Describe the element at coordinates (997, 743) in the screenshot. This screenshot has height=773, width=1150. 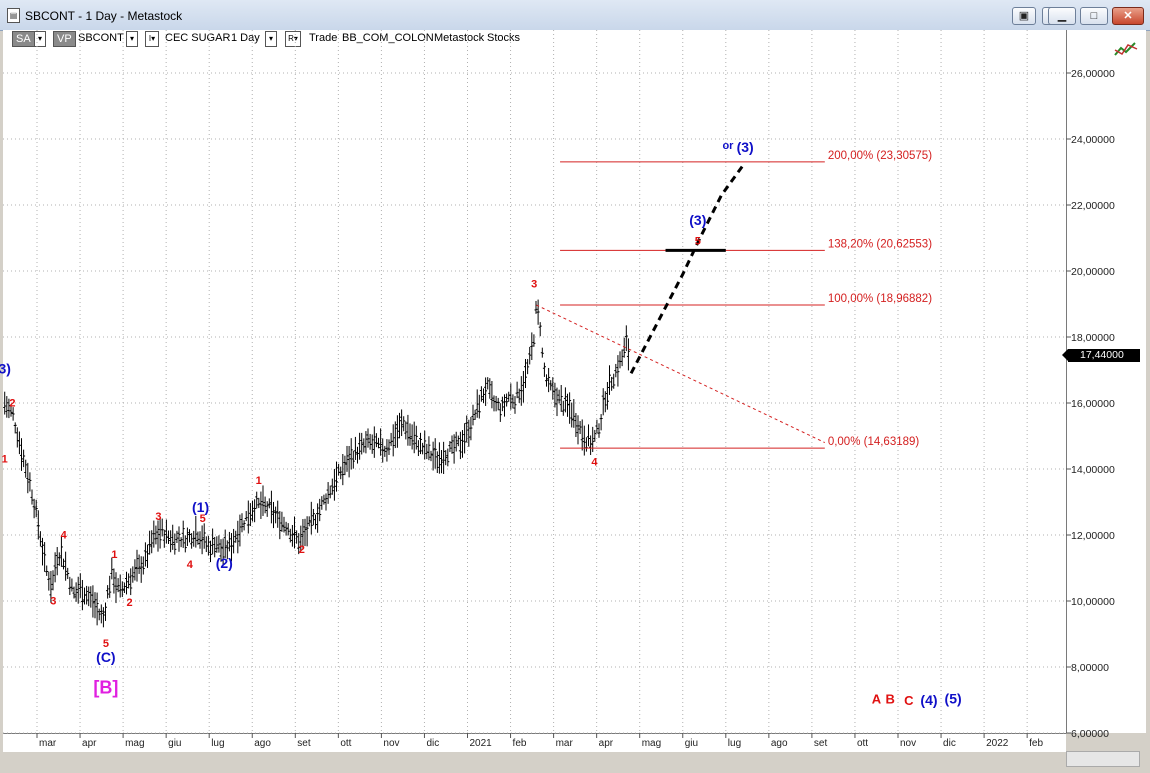
I see `x-tick-label: 2022` at that location.